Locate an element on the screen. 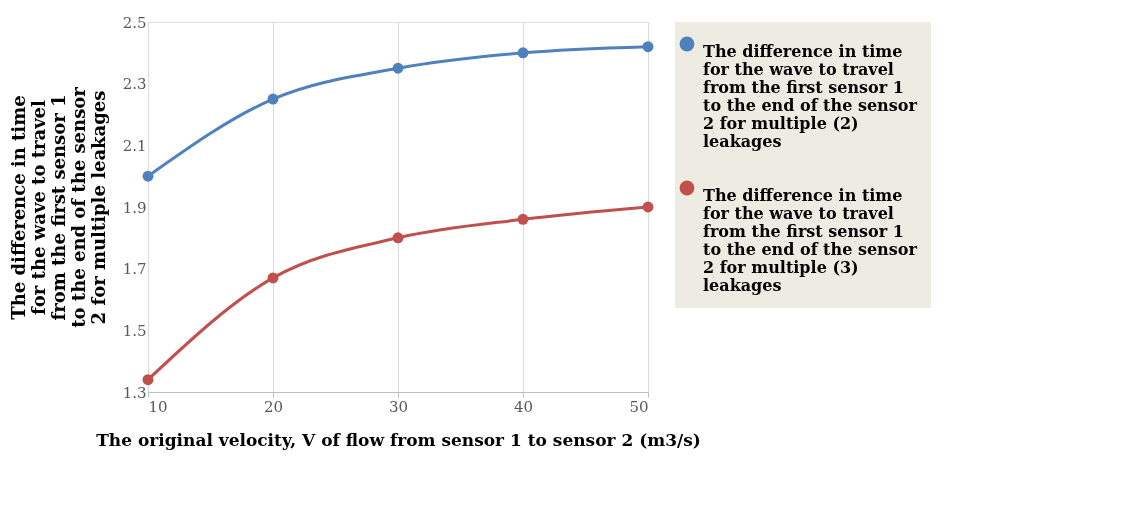 This screenshot has height=510, width=1137. y-tick-label: 2.1 is located at coordinates (134, 145).